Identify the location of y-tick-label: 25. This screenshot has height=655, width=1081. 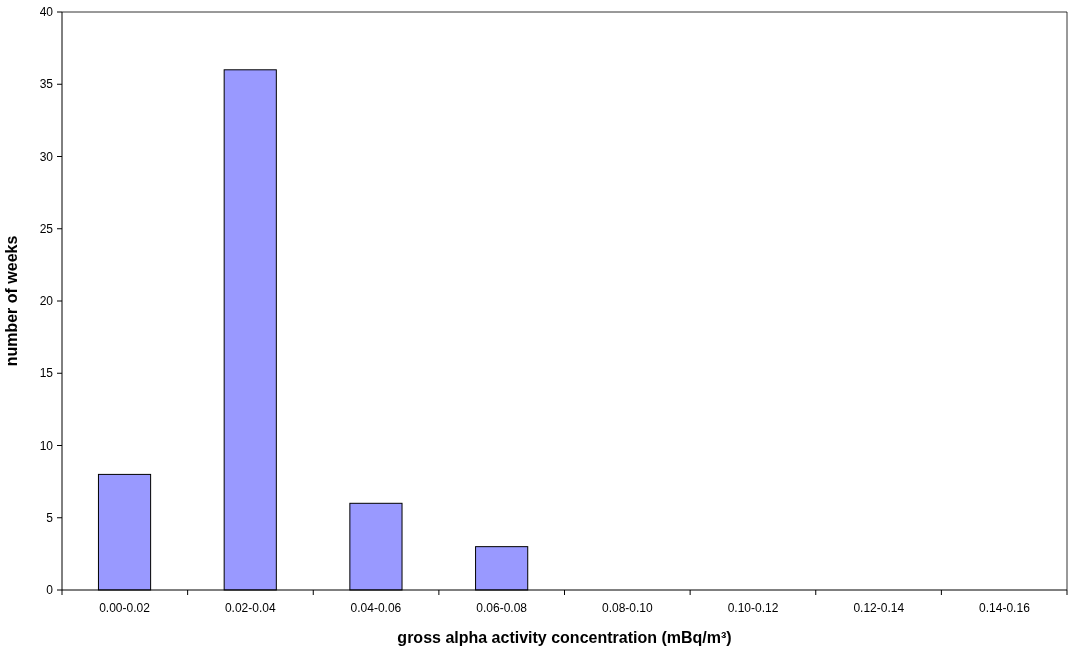
(46, 228).